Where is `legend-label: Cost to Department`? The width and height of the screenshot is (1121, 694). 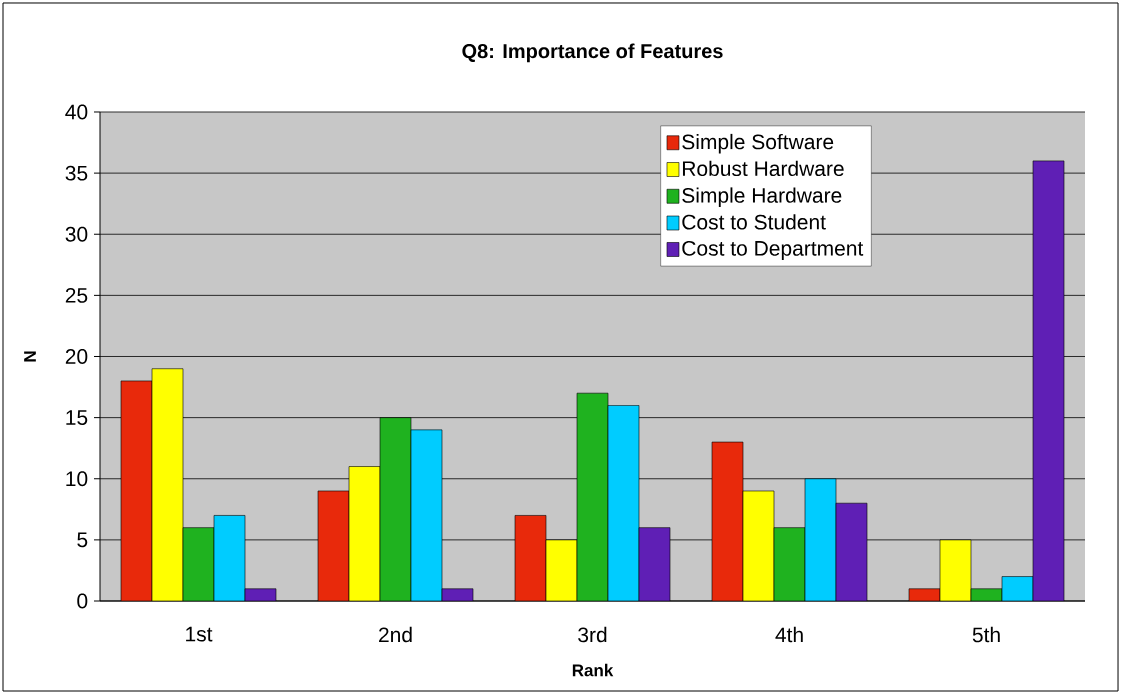
legend-label: Cost to Department is located at coordinates (773, 250).